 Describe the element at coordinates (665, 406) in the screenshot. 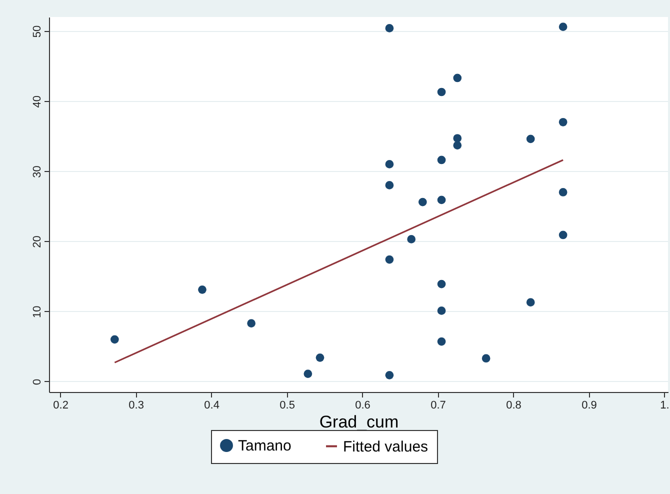

I see `x-tick-label: 1.` at that location.